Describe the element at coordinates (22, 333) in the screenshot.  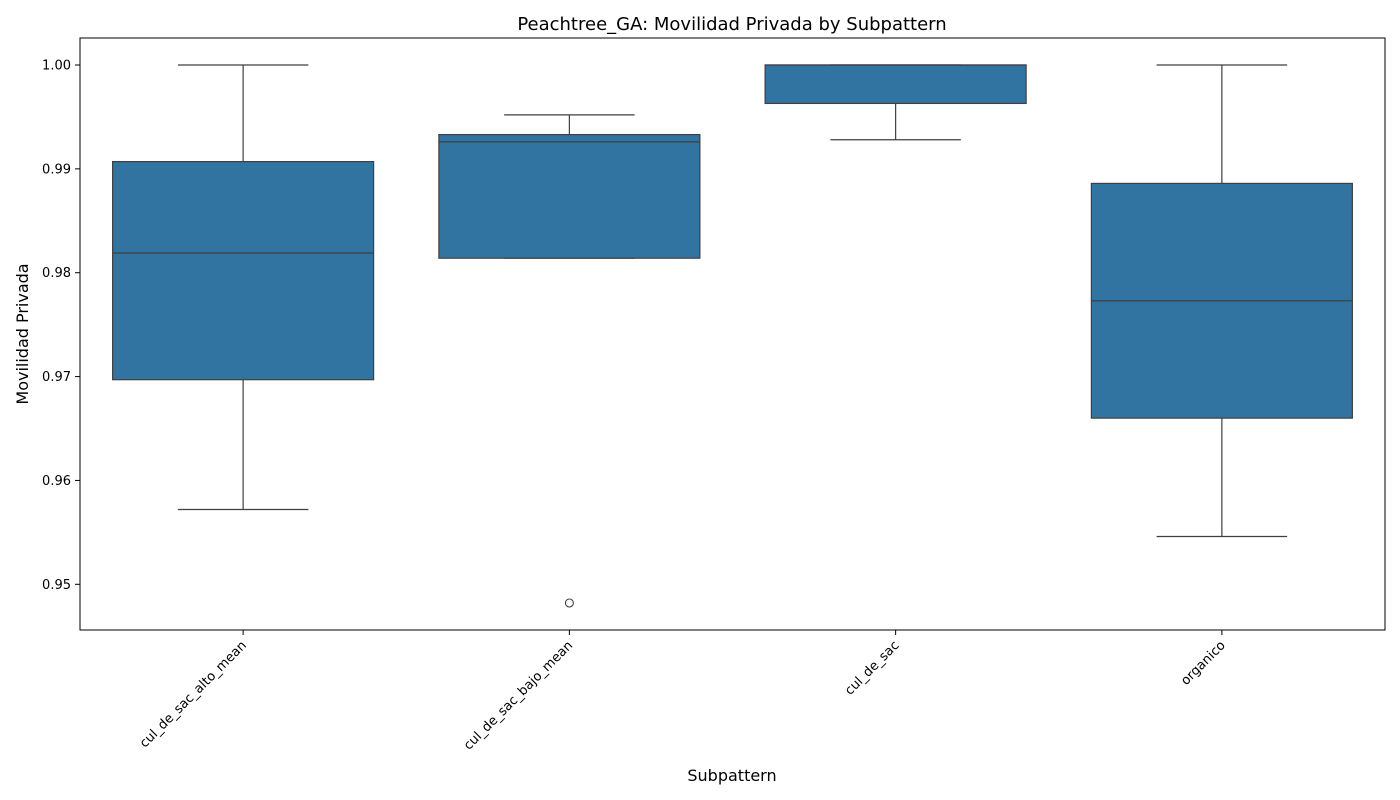
I see `y-axis-label: Movilidad Privada` at that location.